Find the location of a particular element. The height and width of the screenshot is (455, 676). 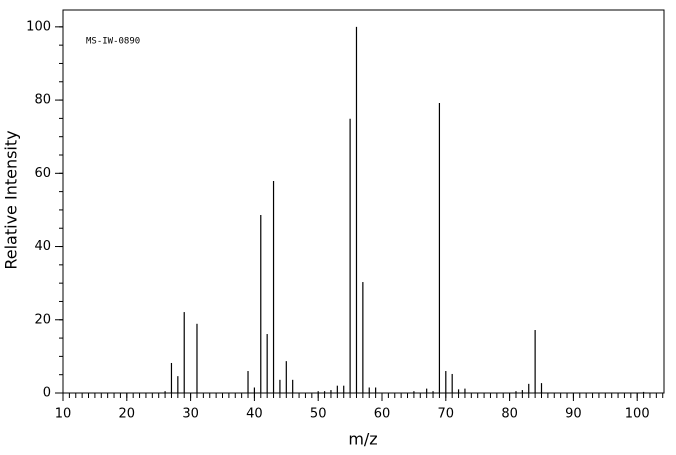

y-tick-label: 60 is located at coordinates (42, 173).